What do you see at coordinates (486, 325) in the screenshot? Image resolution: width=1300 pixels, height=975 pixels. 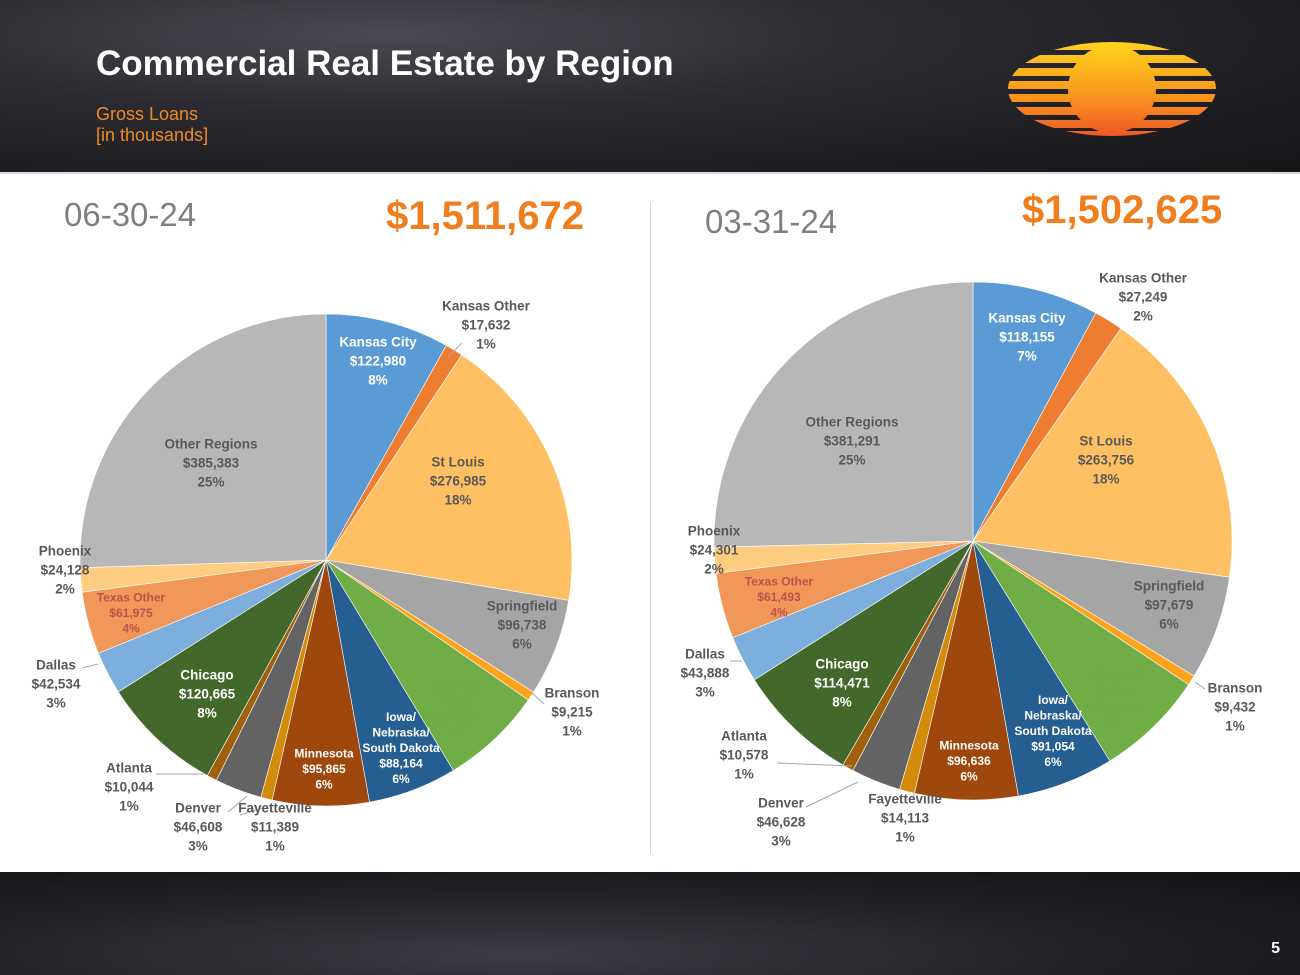 I see `data-label-jun-kansas-other: Kansas Other $17,632 1%` at bounding box center [486, 325].